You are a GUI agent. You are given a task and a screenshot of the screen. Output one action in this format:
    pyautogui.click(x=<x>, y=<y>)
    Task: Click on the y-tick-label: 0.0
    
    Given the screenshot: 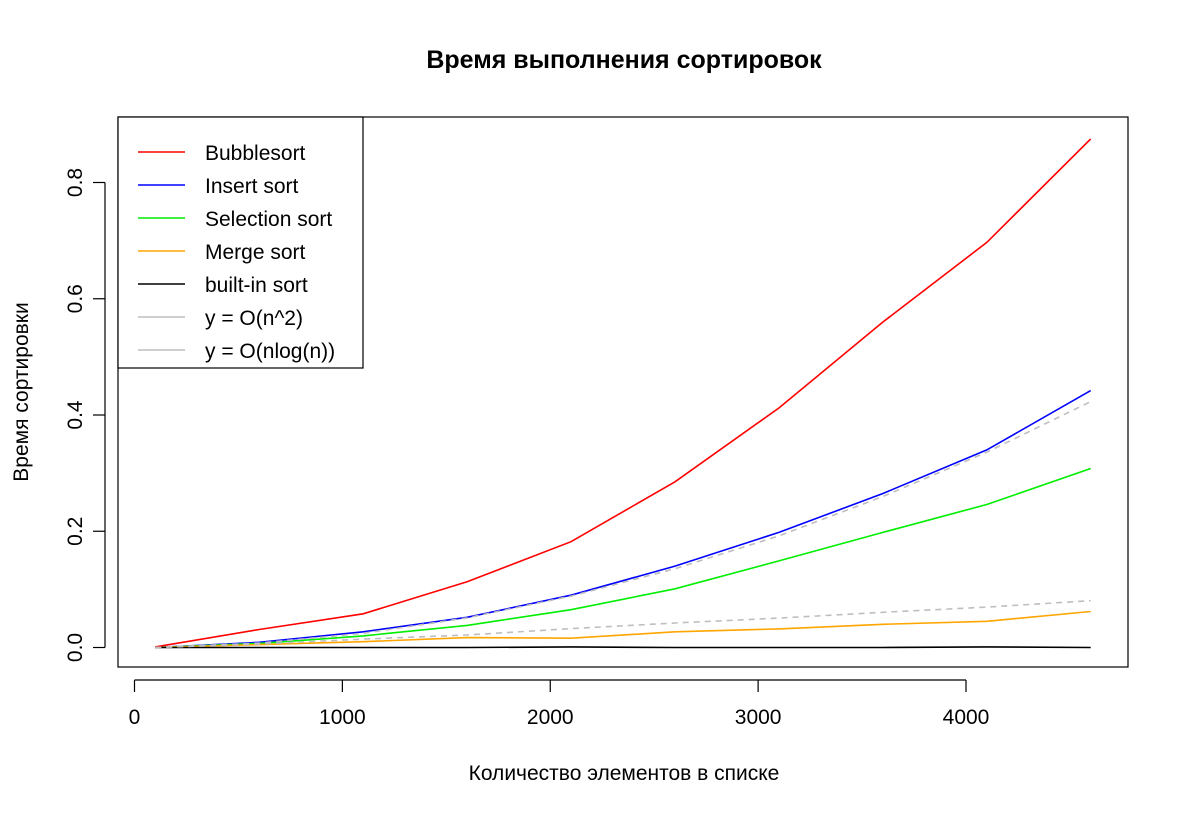 What is the action you would take?
    pyautogui.click(x=75, y=647)
    